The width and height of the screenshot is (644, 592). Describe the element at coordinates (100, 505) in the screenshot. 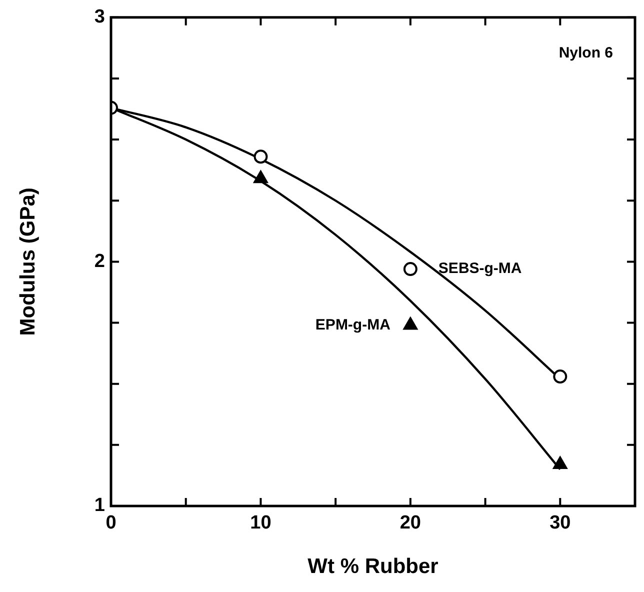

I see `y-tick-label: 1` at that location.